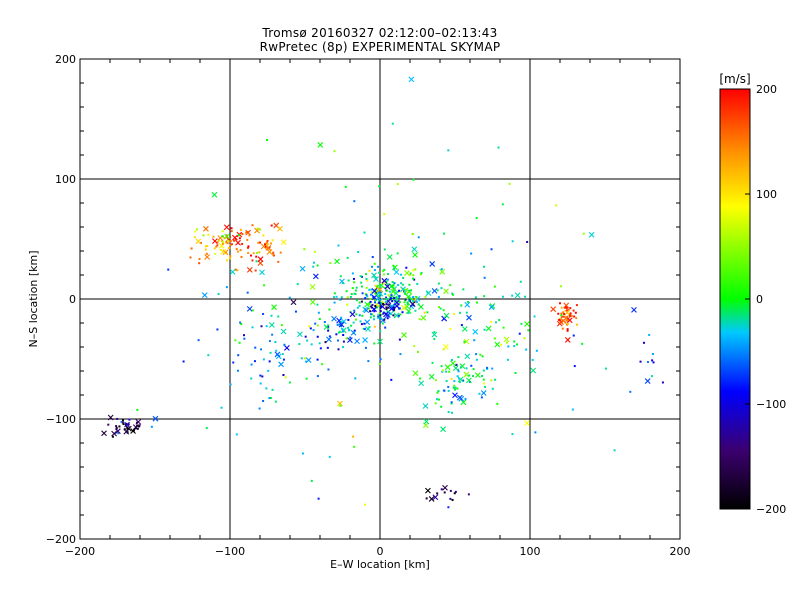  I want to click on x-tick-label: 200, so click(680, 551).